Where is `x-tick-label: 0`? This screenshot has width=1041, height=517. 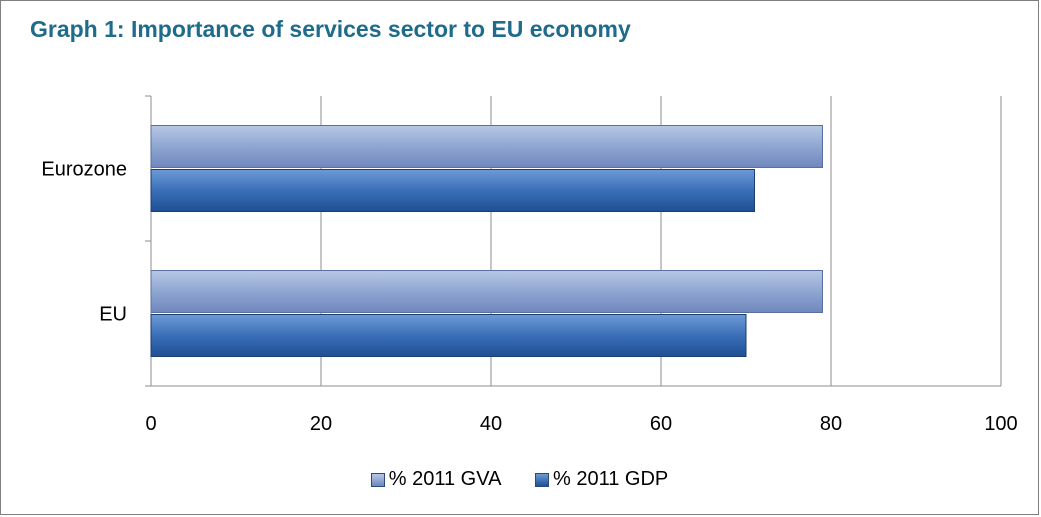 x-tick-label: 0 is located at coordinates (150, 424).